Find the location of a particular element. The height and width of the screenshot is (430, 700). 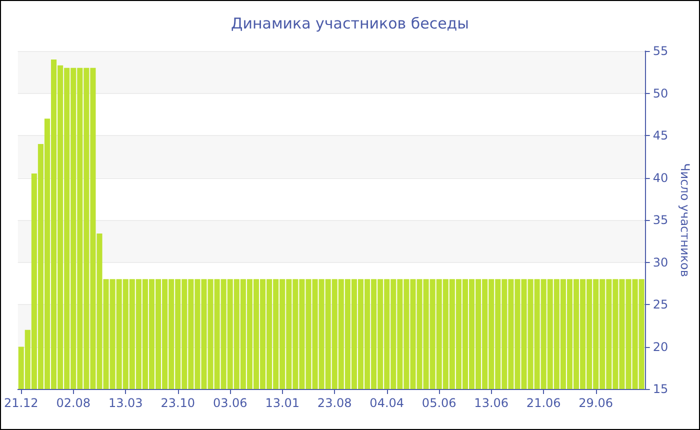

y-tick-label: 30 is located at coordinates (660, 262).